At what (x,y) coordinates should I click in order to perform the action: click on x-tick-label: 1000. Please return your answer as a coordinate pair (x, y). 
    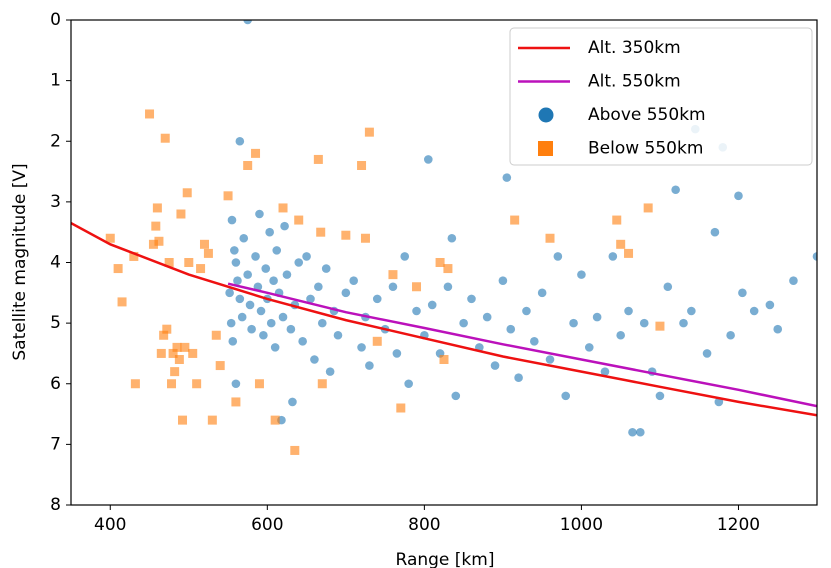
    Looking at the image, I should click on (581, 525).